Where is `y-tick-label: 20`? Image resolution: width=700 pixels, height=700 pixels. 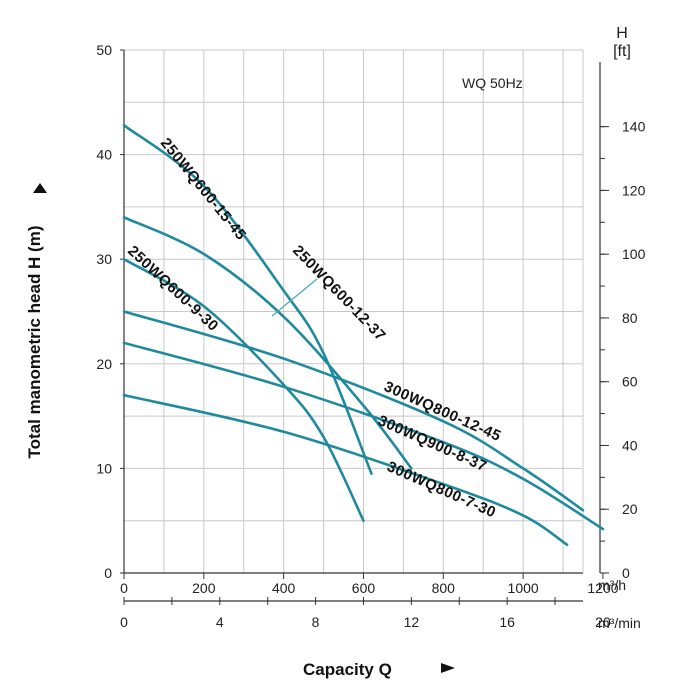 y-tick-label: 20 is located at coordinates (104, 364).